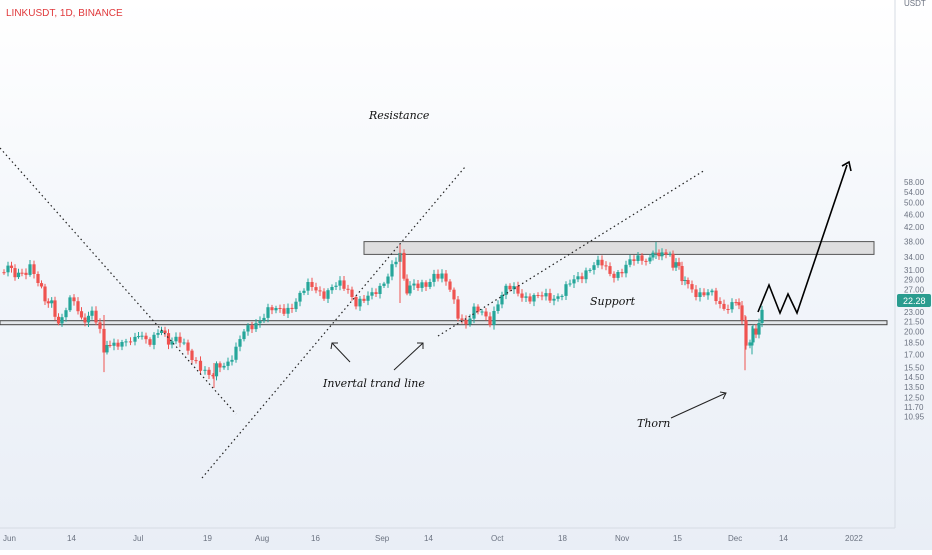 This screenshot has width=932, height=555. I want to click on x-tick-label-5: 16, so click(315, 538).